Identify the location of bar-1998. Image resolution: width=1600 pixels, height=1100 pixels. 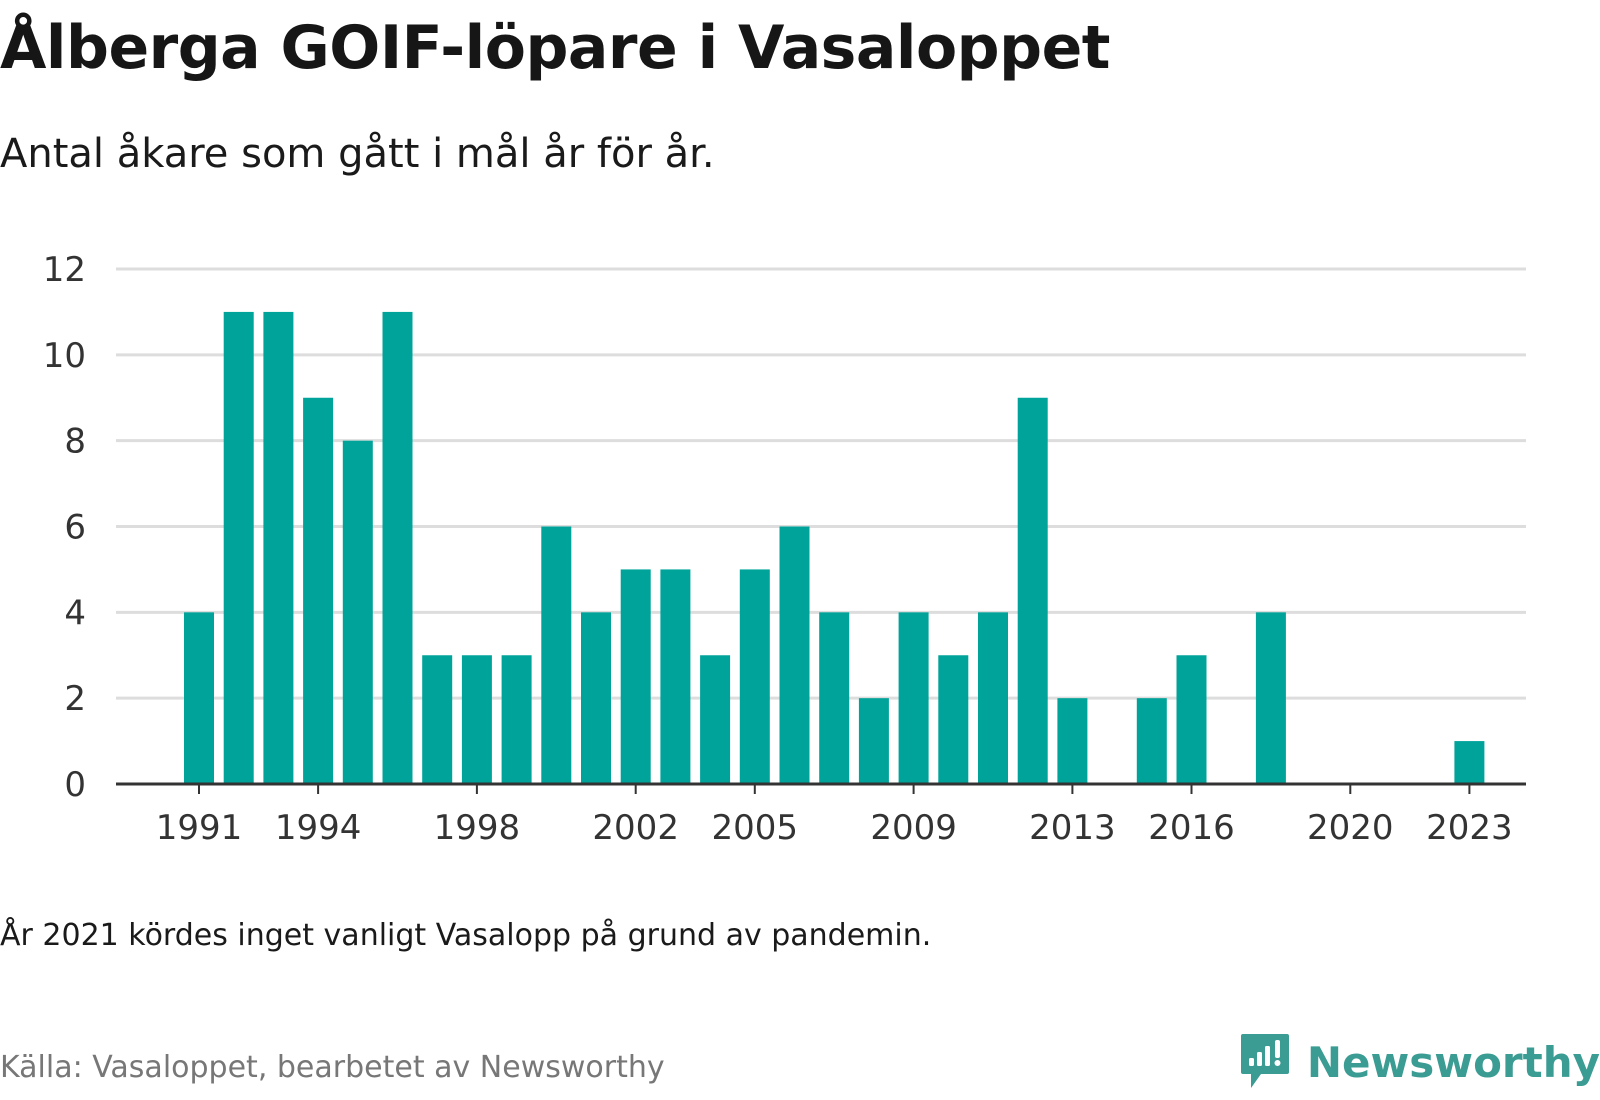
(476, 719).